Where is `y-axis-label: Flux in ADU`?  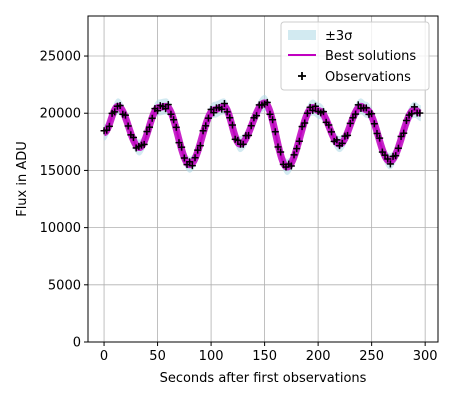
y-axis-label: Flux in ADU is located at coordinates (22, 179).